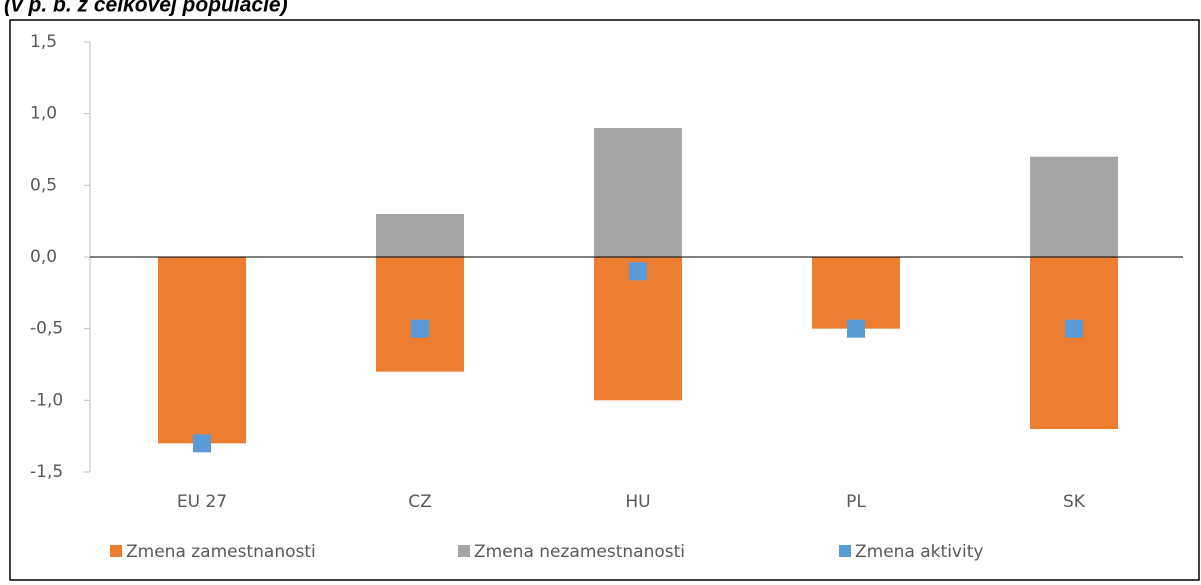  Describe the element at coordinates (146, 8) in the screenshot. I see `chart-subtitle: (v p. b. z celkovej populácie)` at that location.